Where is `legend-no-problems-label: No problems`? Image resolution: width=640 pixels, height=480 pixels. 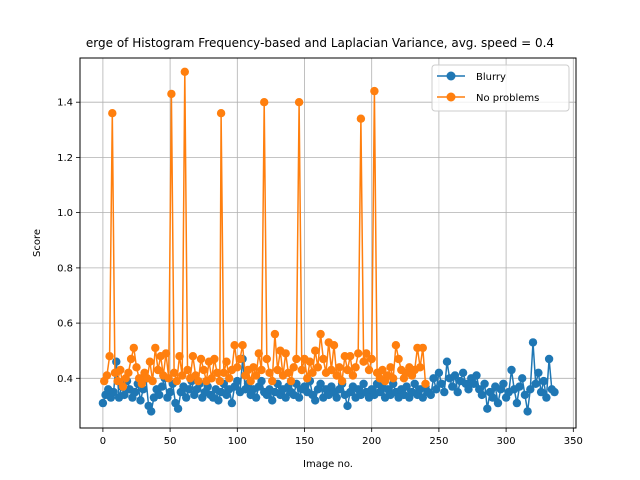 legend-no-problems-label: No problems is located at coordinates (507, 98).